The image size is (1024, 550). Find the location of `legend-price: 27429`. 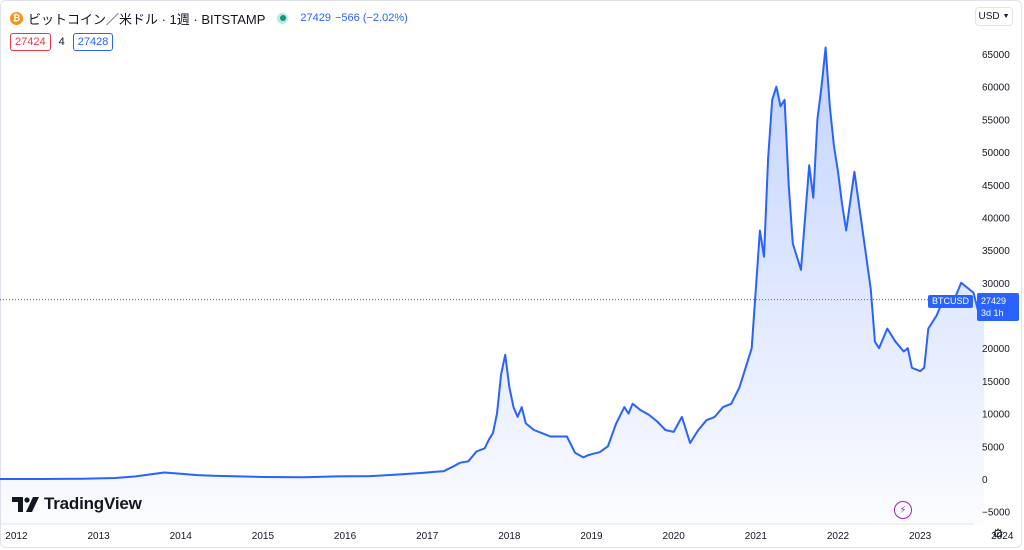

legend-price: 27429 is located at coordinates (315, 18).